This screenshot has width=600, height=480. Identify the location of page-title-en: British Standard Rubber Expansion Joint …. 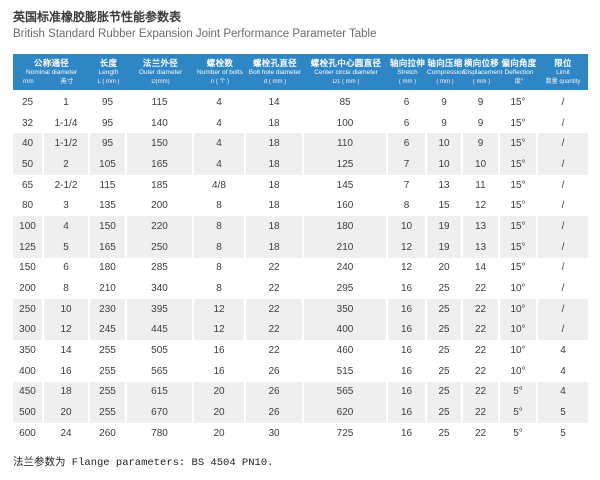
(195, 34).